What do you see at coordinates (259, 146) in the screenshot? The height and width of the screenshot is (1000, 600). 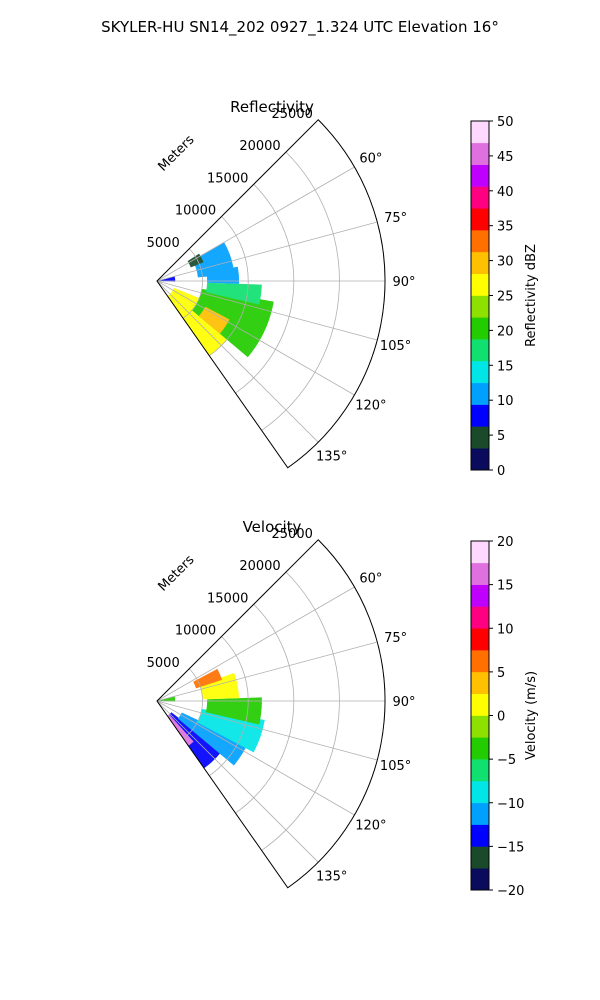 I see `r-tick-label: 20000` at bounding box center [259, 146].